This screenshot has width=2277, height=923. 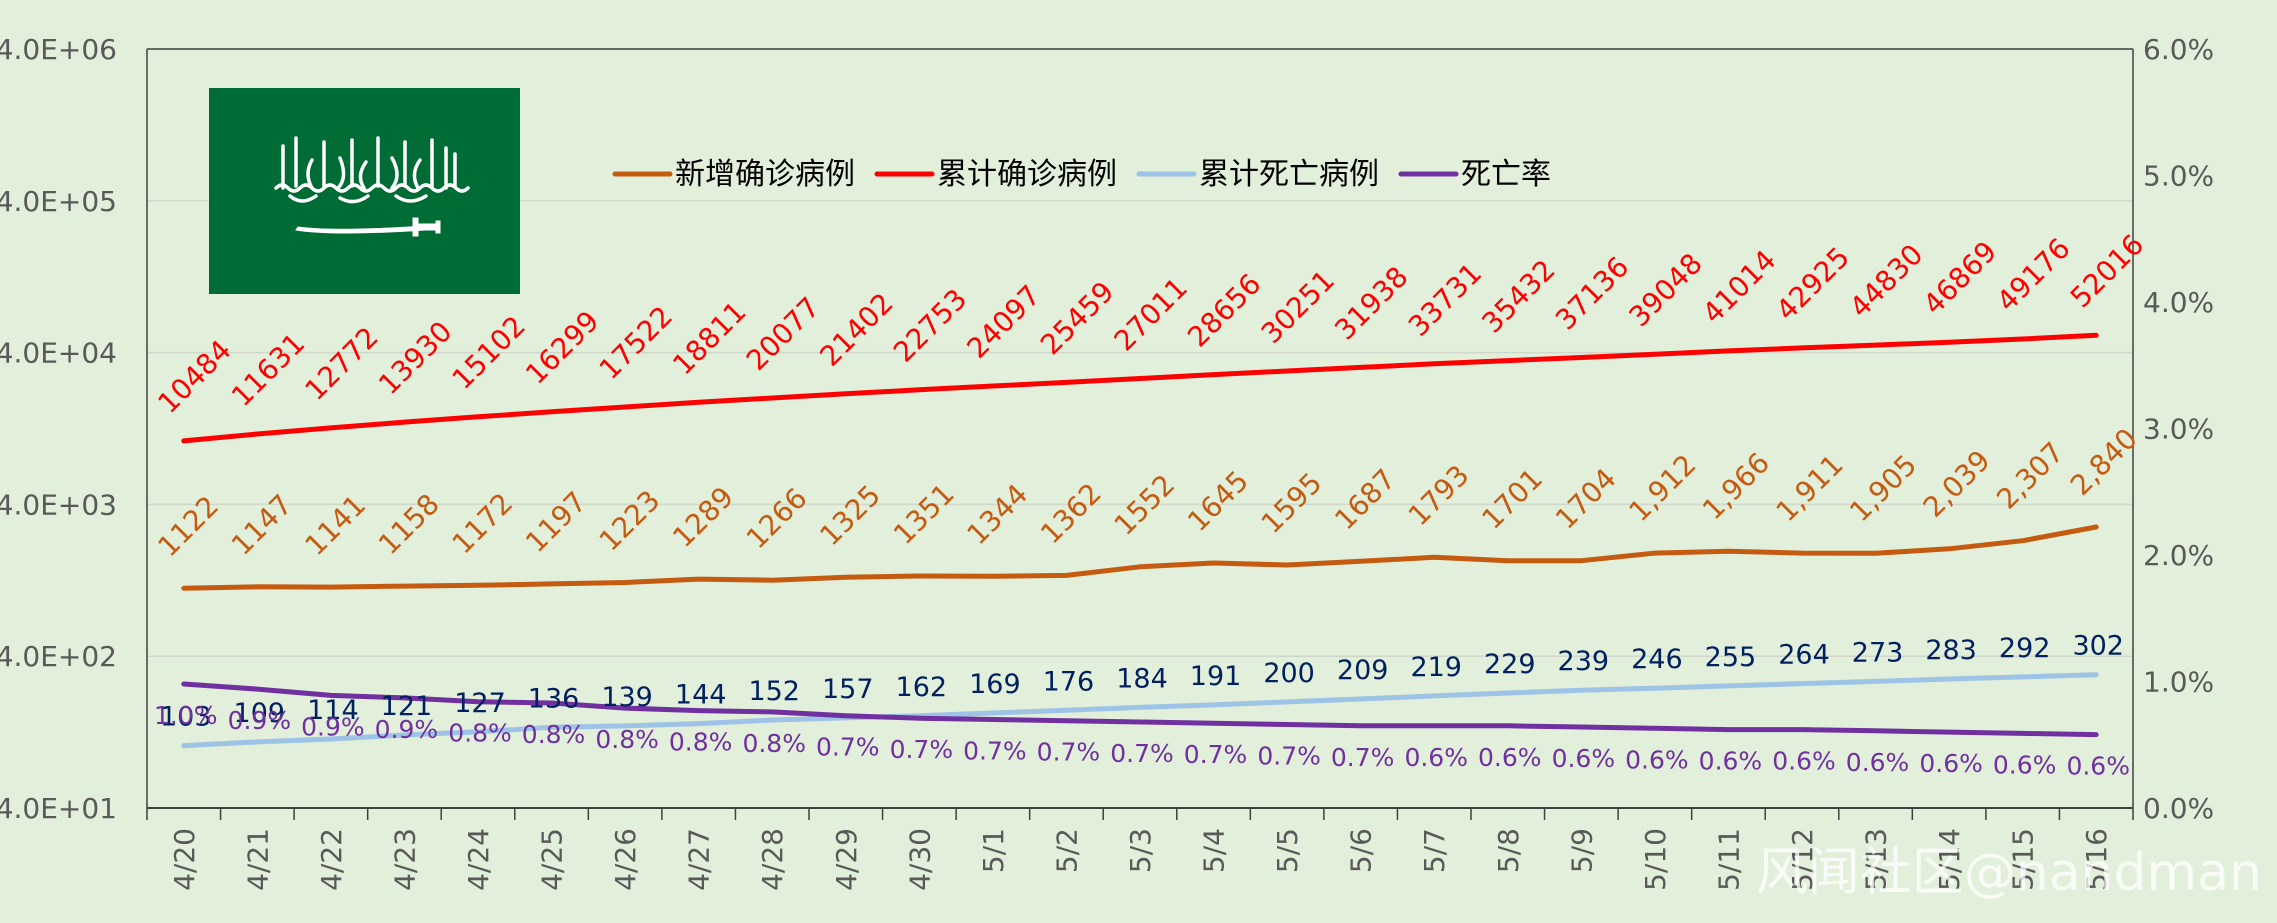 What do you see at coordinates (1728, 859) in the screenshot?
I see `x-axis-tick-label: 5/11` at bounding box center [1728, 859].